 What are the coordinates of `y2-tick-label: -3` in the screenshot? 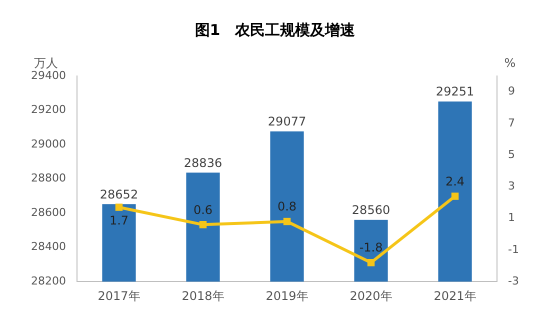 It's located at (513, 281).